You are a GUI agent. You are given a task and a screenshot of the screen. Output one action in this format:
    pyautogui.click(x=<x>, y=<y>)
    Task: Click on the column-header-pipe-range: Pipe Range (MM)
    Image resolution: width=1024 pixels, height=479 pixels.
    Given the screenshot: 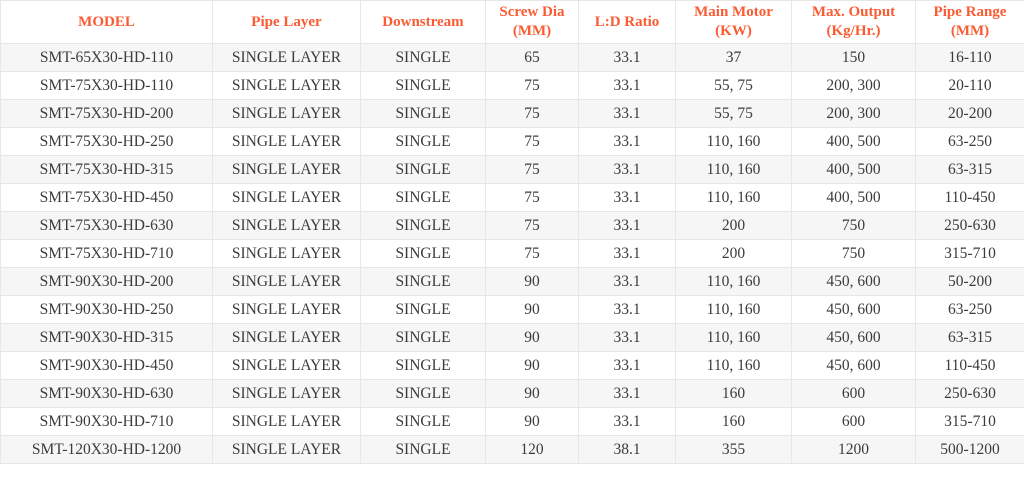 What is the action you would take?
    pyautogui.click(x=969, y=22)
    